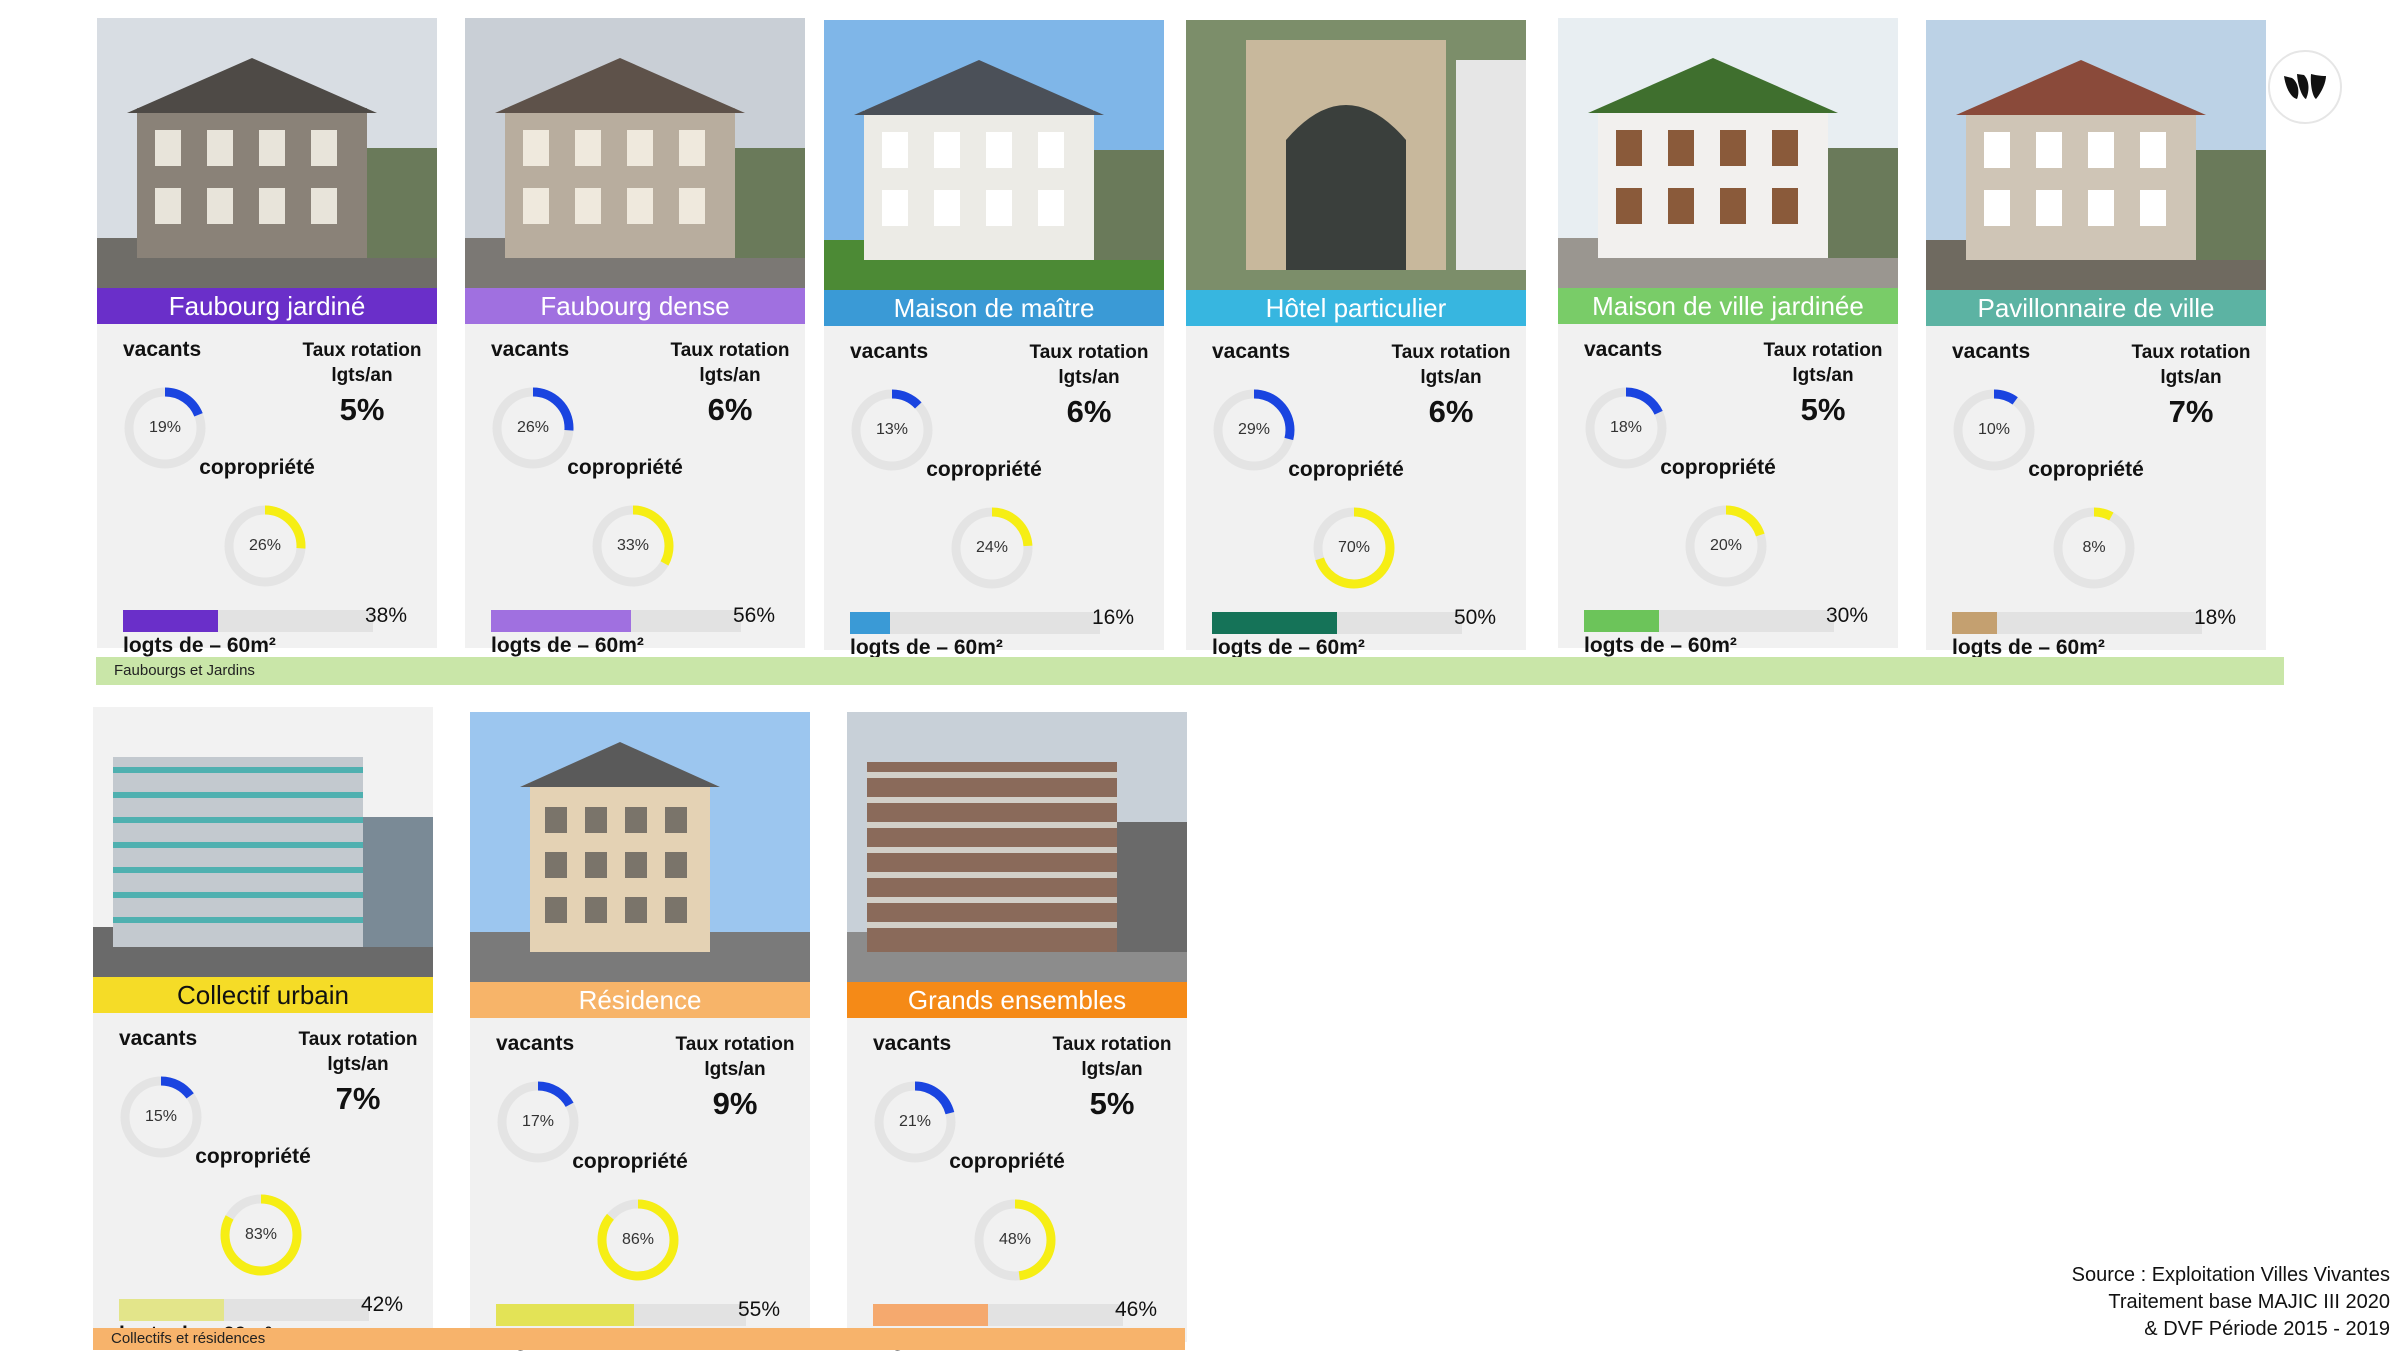 This screenshot has height=1352, width=2400. I want to click on copro-donut: 33%, so click(633, 546).